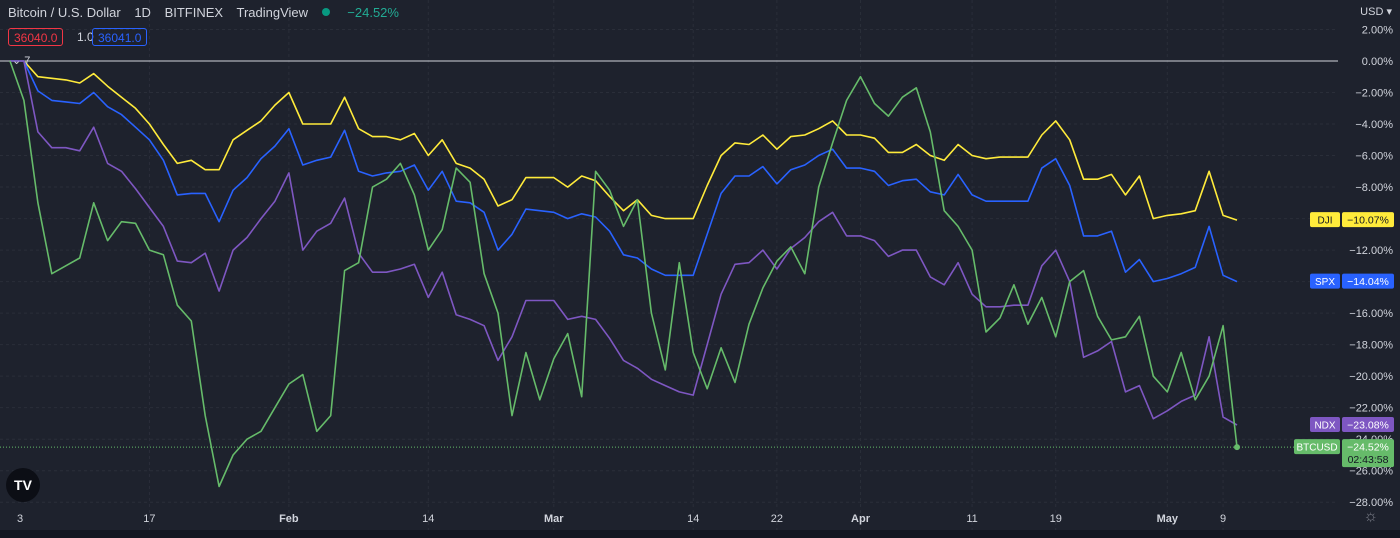  Describe the element at coordinates (20, 519) in the screenshot. I see `x-tick-label: 3` at that location.